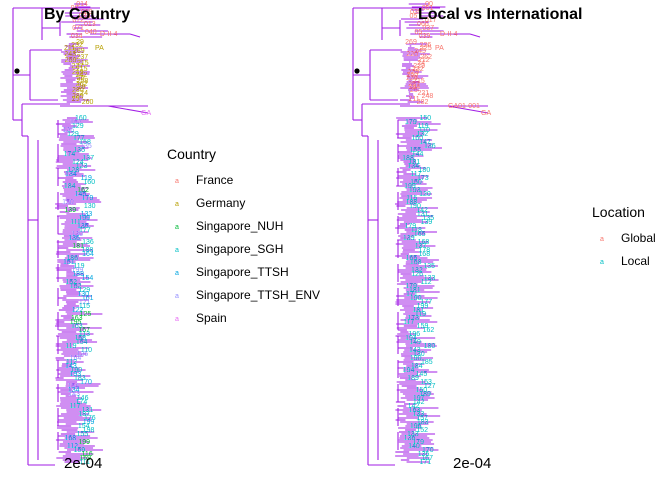 The width and height of the screenshot is (672, 480). What do you see at coordinates (78, 310) in the screenshot?
I see `tip-label: 122` at bounding box center [78, 310].